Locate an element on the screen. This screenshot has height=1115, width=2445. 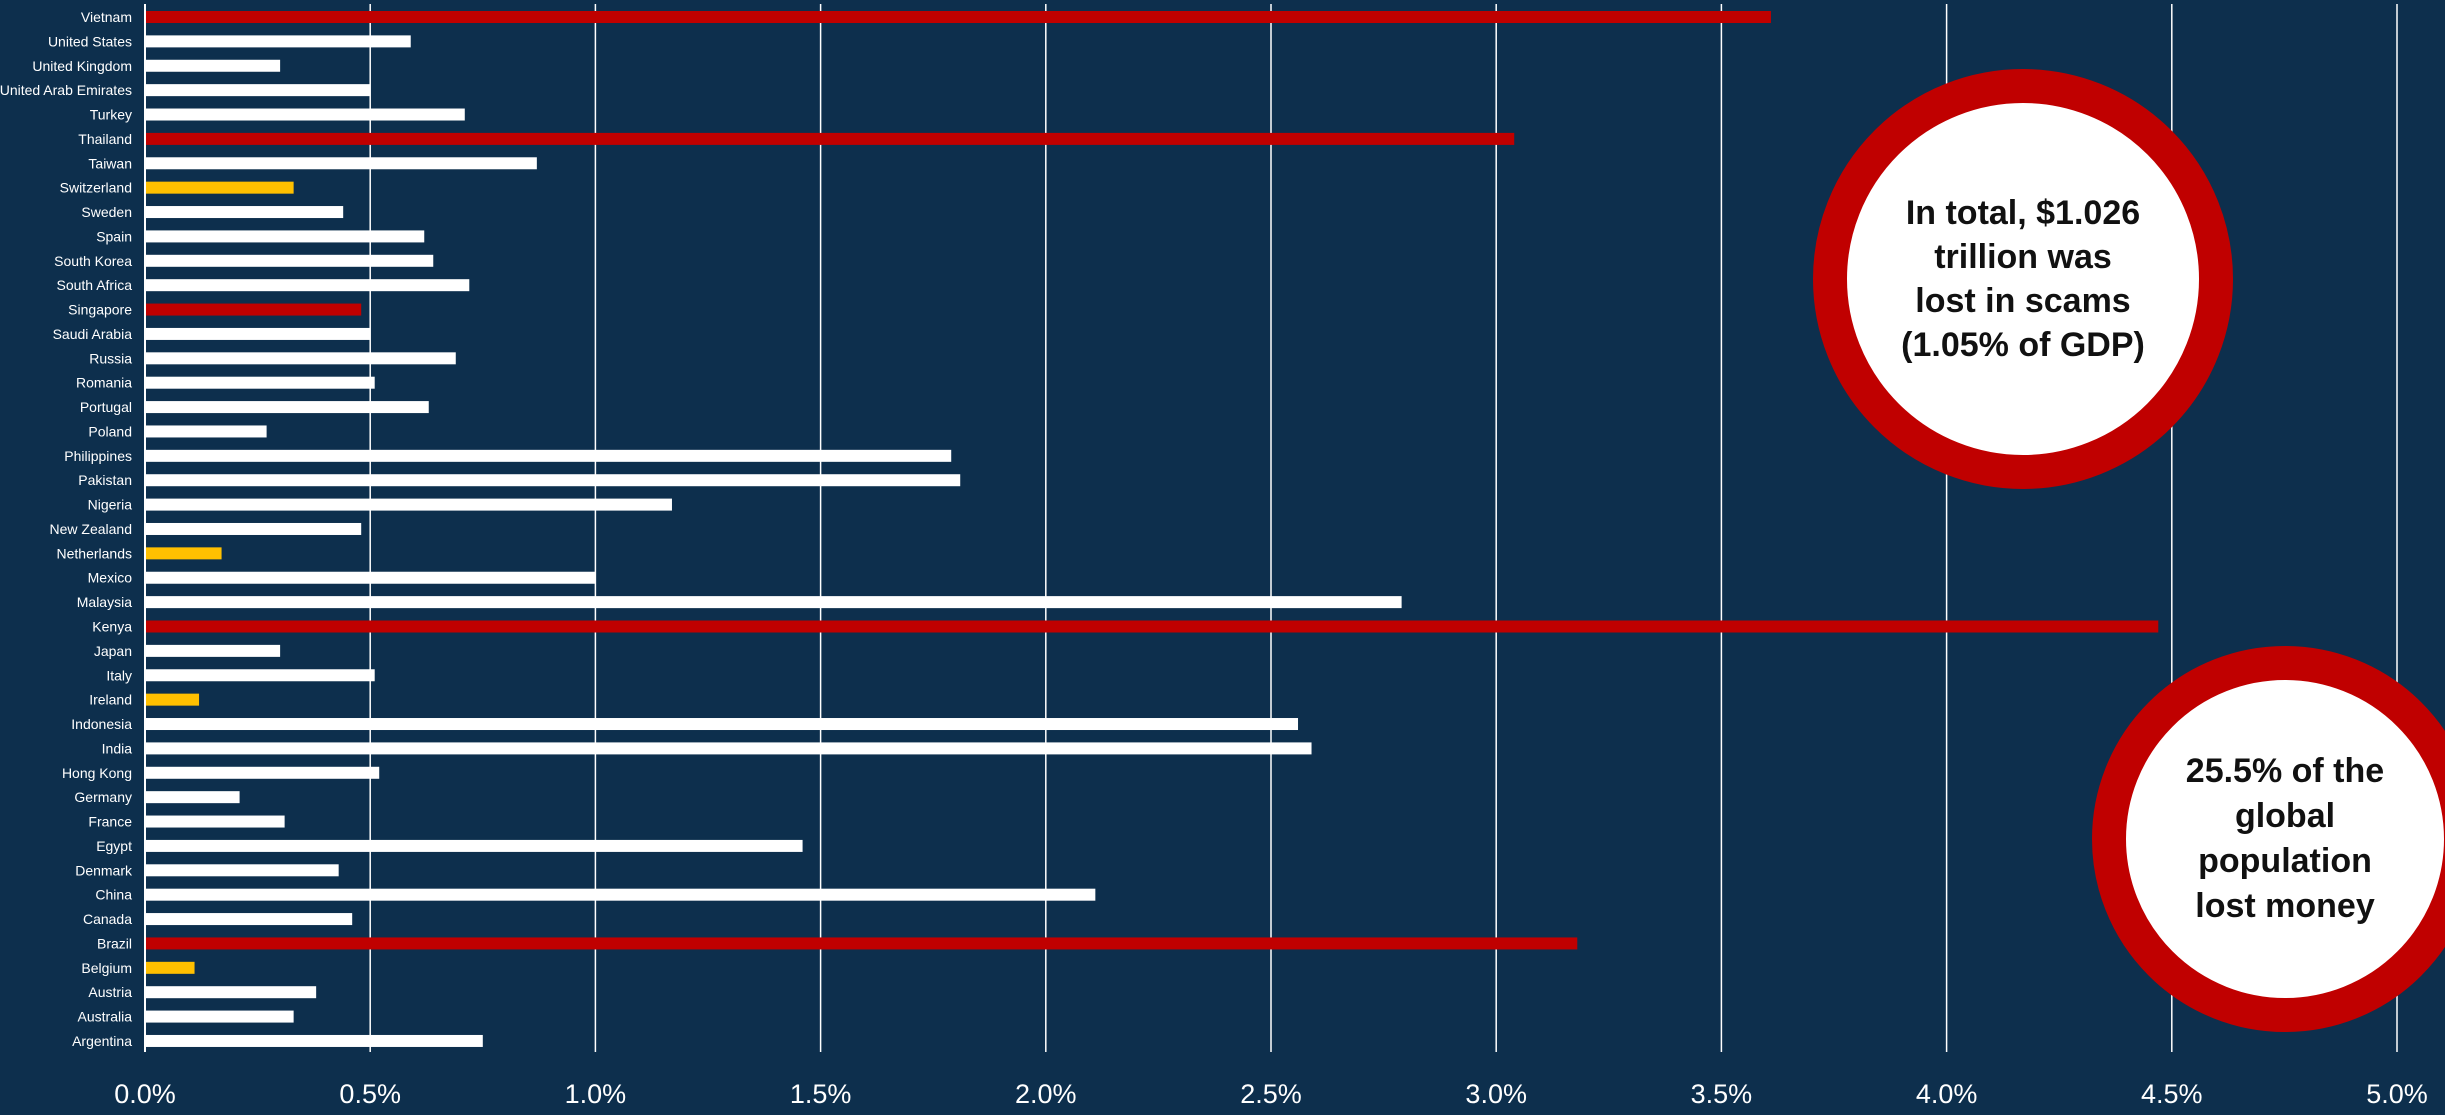
category-label: Denmark is located at coordinates (104, 870).